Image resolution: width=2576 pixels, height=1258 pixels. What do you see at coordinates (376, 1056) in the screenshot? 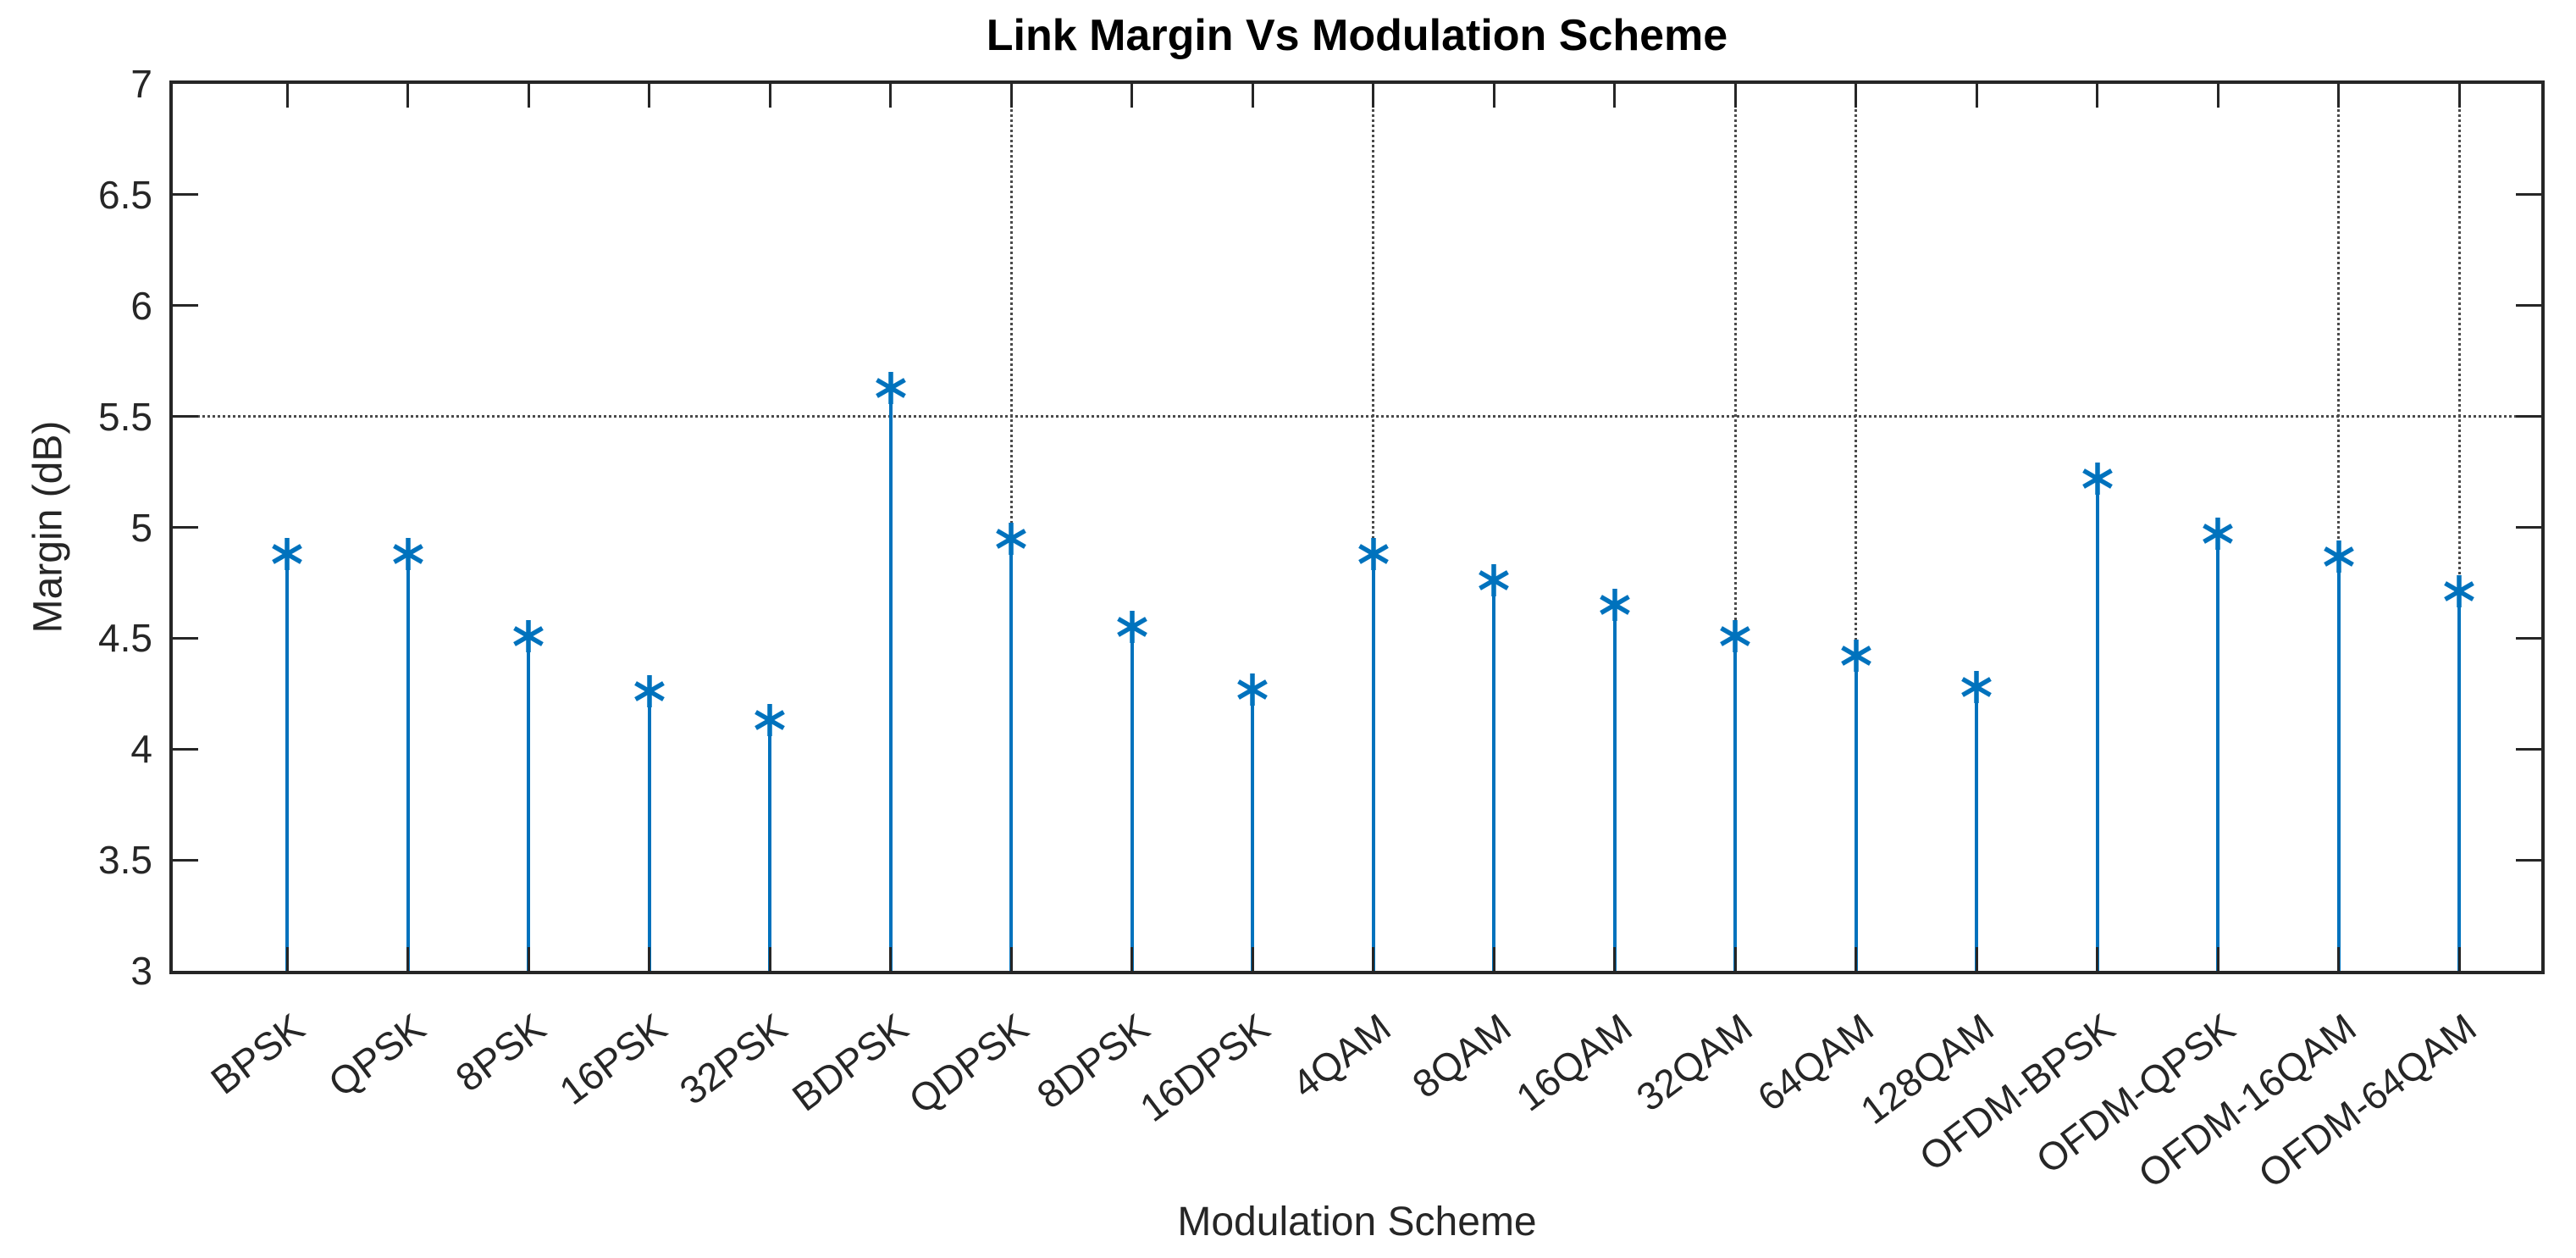
I see `x-tick-label: QPSK` at bounding box center [376, 1056].